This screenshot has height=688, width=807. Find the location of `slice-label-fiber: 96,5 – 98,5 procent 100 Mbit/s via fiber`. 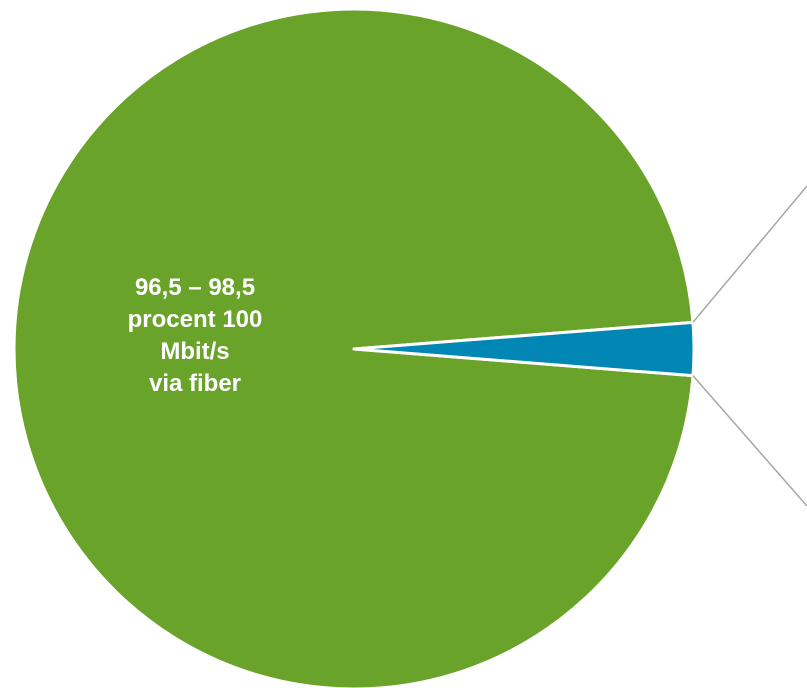

slice-label-fiber: 96,5 – 98,5 procent 100 Mbit/s via fiber is located at coordinates (195, 336).